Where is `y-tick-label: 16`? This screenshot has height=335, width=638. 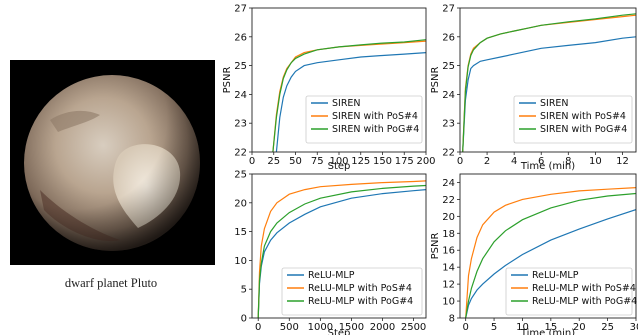 y-tick-label: 16 is located at coordinates (448, 251).